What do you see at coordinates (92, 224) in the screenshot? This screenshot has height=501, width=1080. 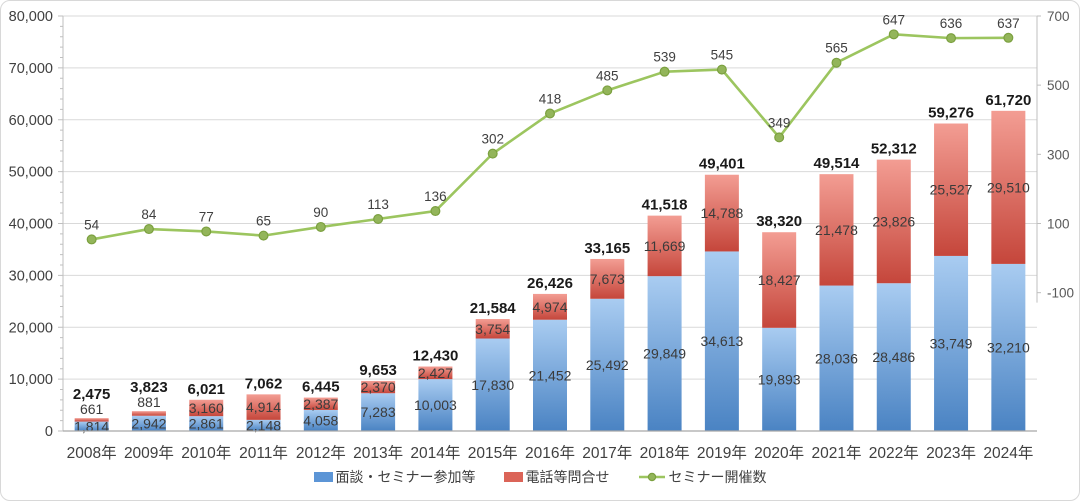 I see `line-value-label: 54` at bounding box center [92, 224].